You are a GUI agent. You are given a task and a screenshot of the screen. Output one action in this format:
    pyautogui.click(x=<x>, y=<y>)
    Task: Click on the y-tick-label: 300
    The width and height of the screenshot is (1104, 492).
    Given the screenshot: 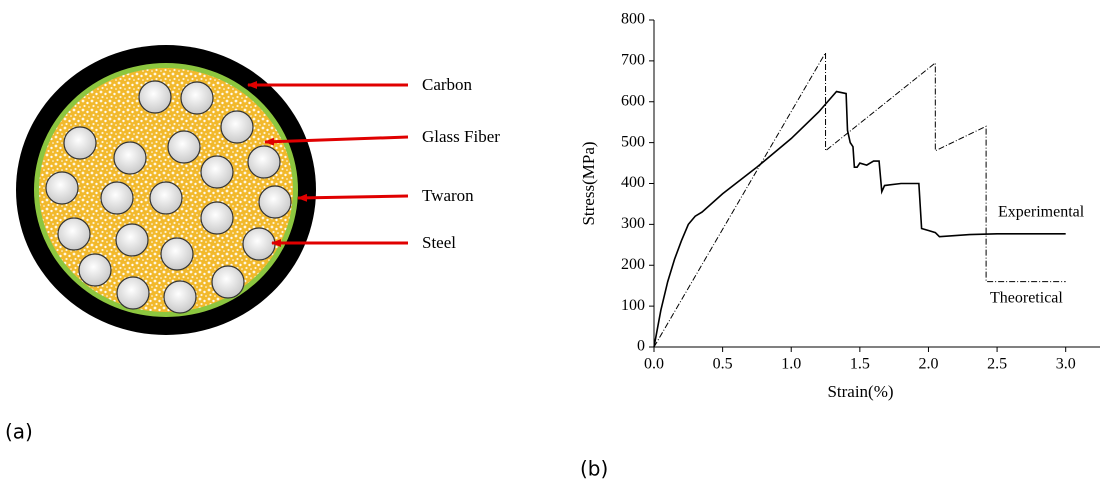 What is the action you would take?
    pyautogui.click(x=633, y=223)
    